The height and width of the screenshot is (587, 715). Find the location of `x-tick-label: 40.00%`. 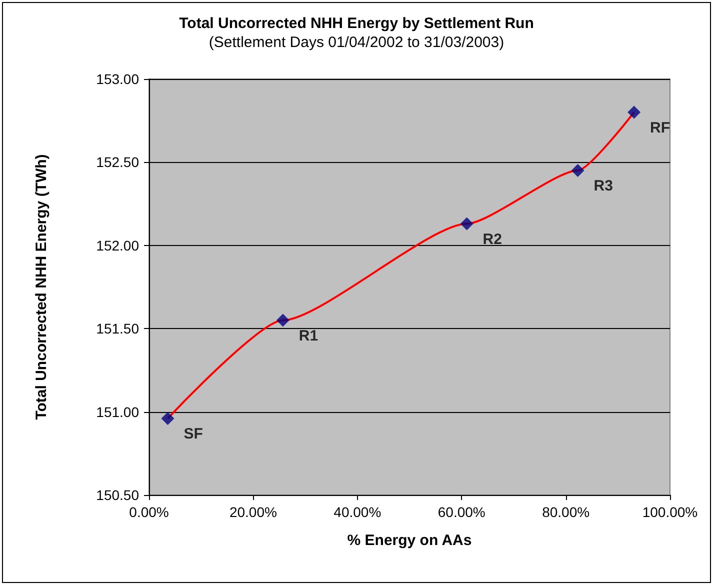

x-tick-label: 40.00% is located at coordinates (358, 512).